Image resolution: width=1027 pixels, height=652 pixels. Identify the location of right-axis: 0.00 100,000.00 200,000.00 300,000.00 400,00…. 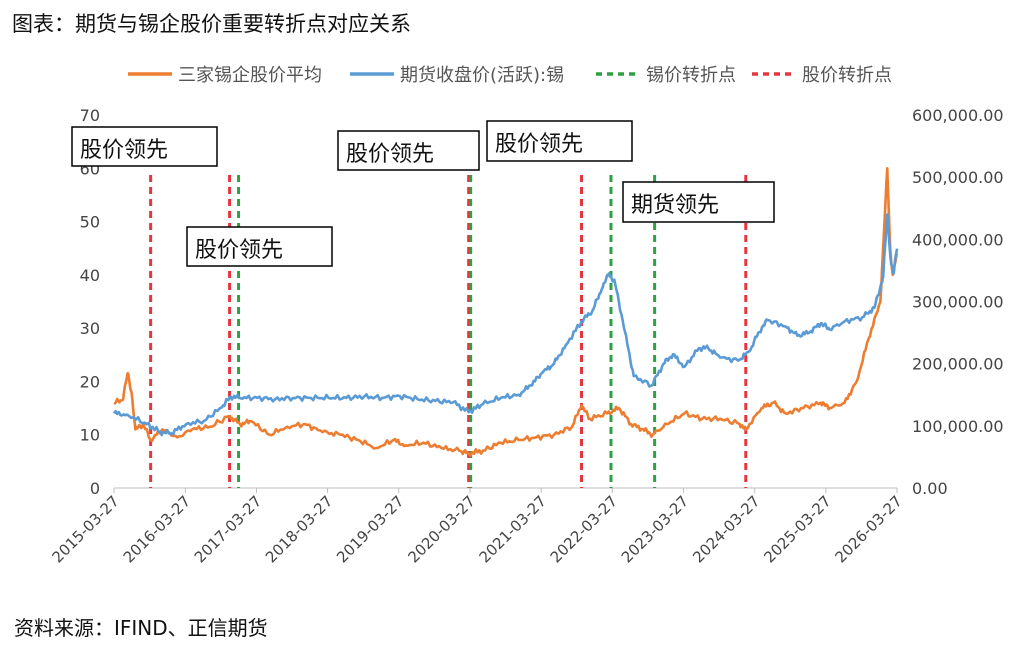
(958, 302).